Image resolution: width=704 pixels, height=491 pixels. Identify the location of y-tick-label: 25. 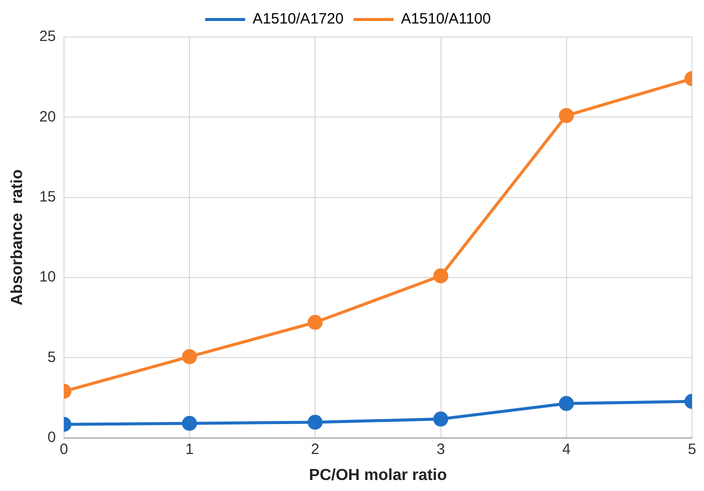
(47, 37).